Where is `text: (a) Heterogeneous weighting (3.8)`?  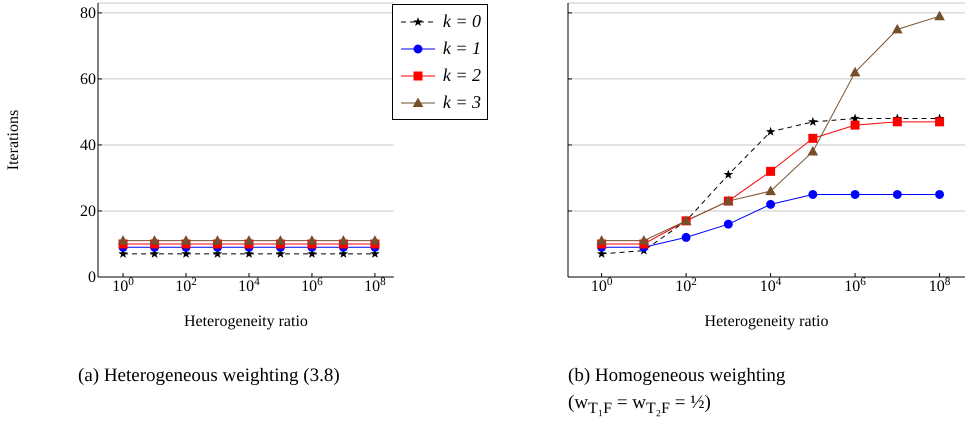
text: (a) Heterogeneous weighting (3.8) is located at coordinates (209, 376).